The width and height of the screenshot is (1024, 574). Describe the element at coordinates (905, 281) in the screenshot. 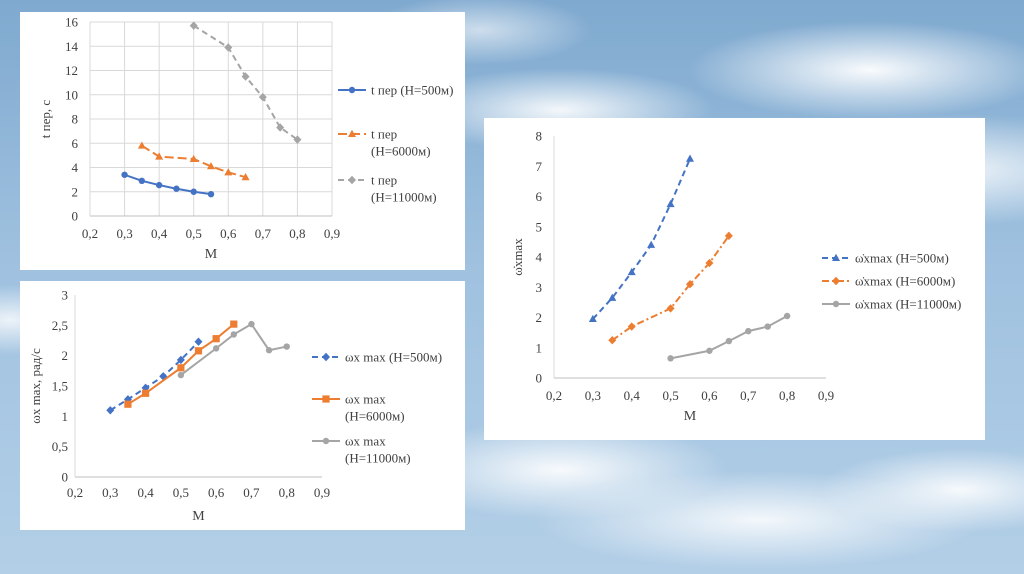

I see `legend-label: ω̇xmax (H=6000м)` at that location.